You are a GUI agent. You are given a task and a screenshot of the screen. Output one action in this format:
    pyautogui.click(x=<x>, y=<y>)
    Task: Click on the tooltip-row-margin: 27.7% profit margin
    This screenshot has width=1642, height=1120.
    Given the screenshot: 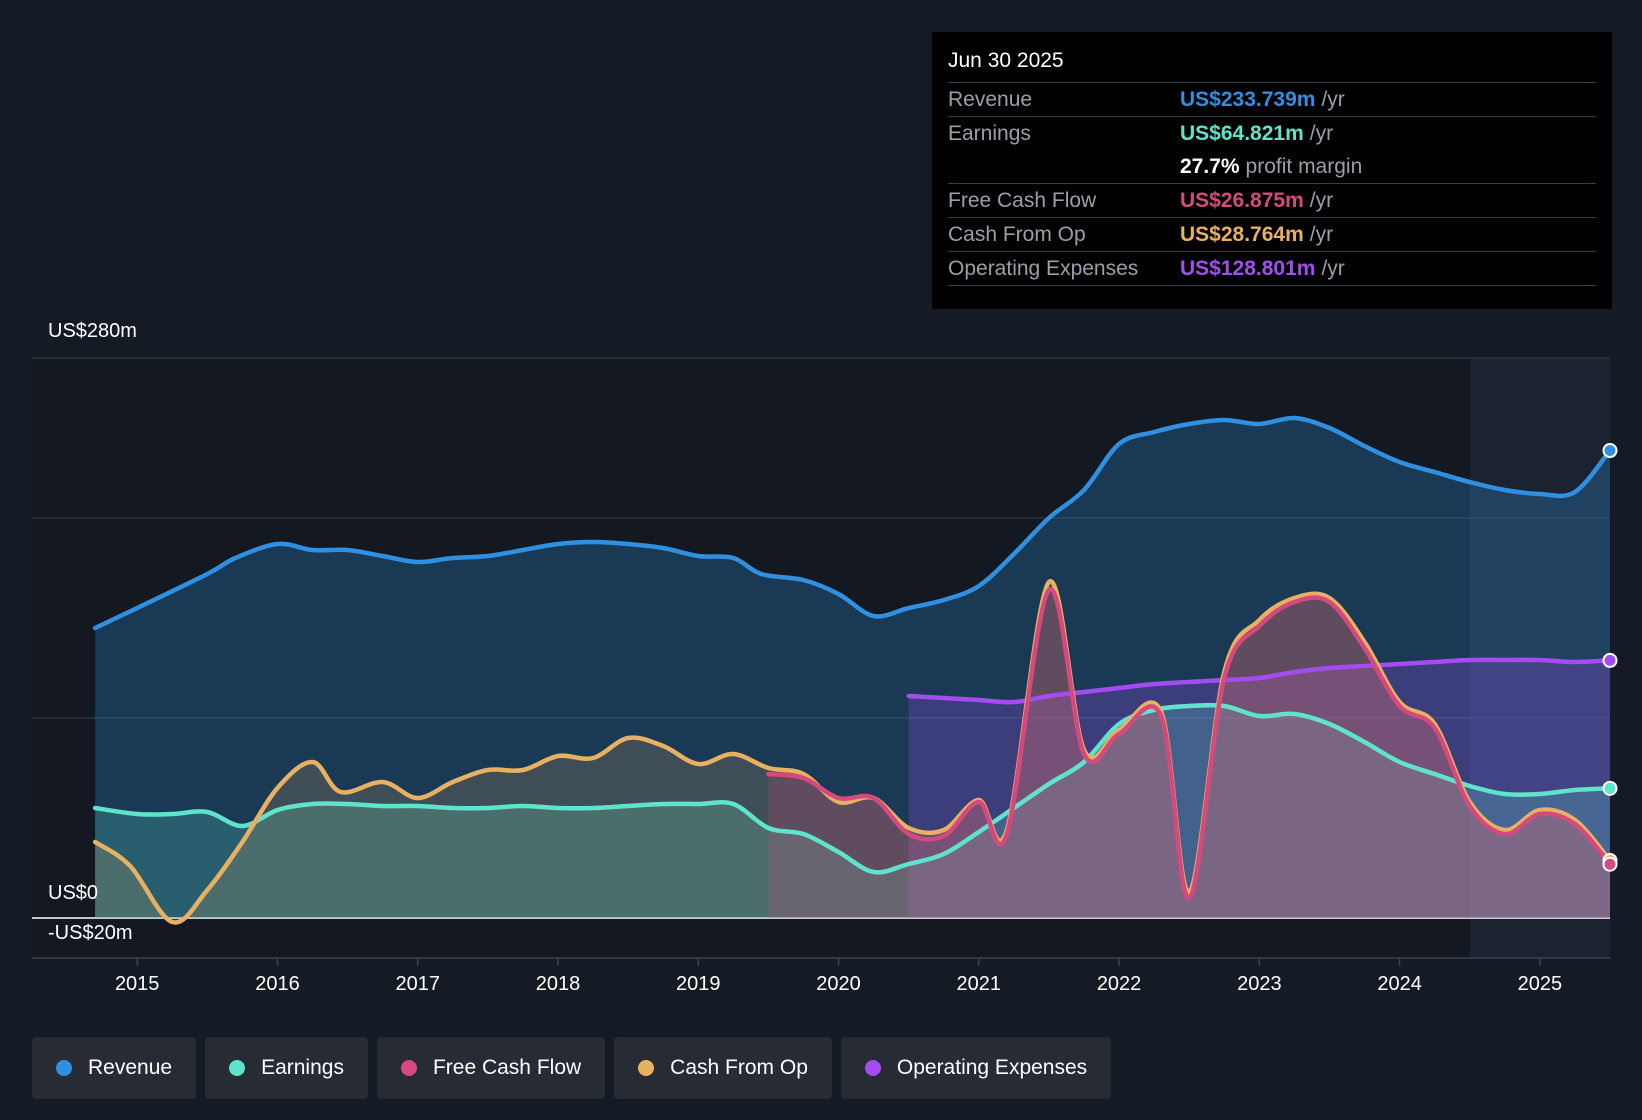 What is the action you would take?
    pyautogui.click(x=1272, y=166)
    